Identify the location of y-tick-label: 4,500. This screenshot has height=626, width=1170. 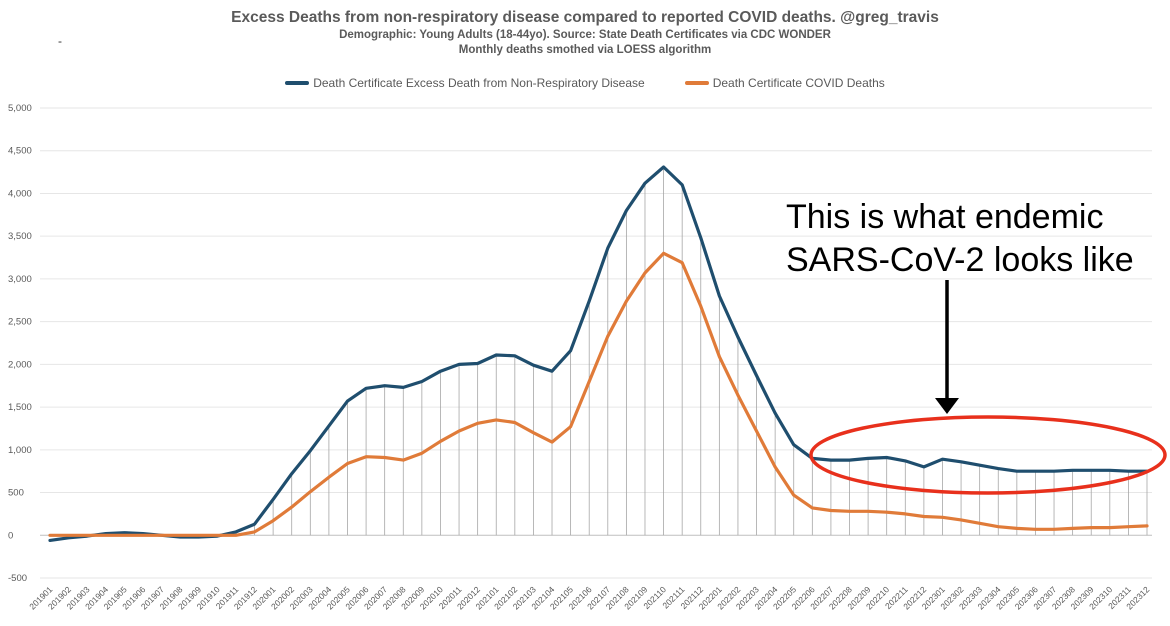
(20, 151).